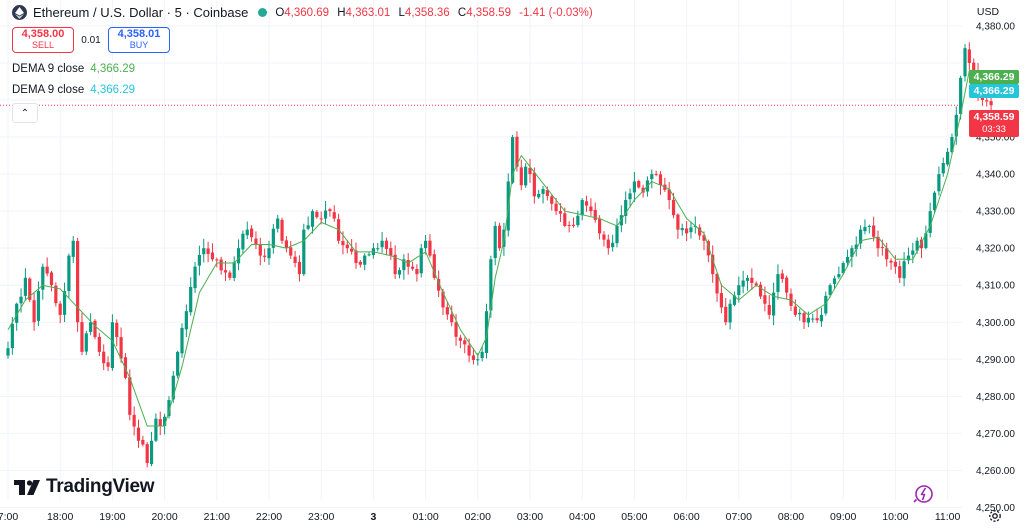 The width and height of the screenshot is (1024, 531). I want to click on x-tick-label: 21:00, so click(217, 517).